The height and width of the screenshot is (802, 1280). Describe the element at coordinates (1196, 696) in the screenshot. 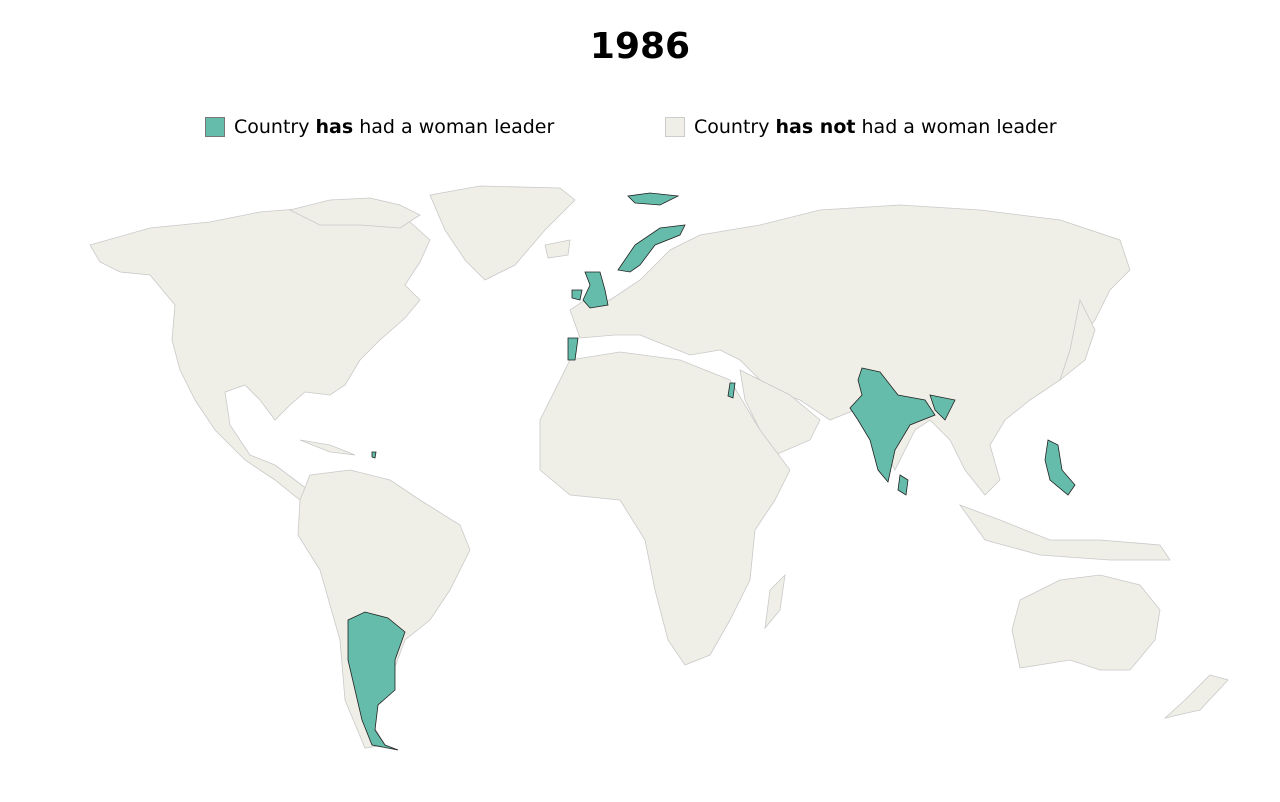

I see `land-new-zealand` at that location.